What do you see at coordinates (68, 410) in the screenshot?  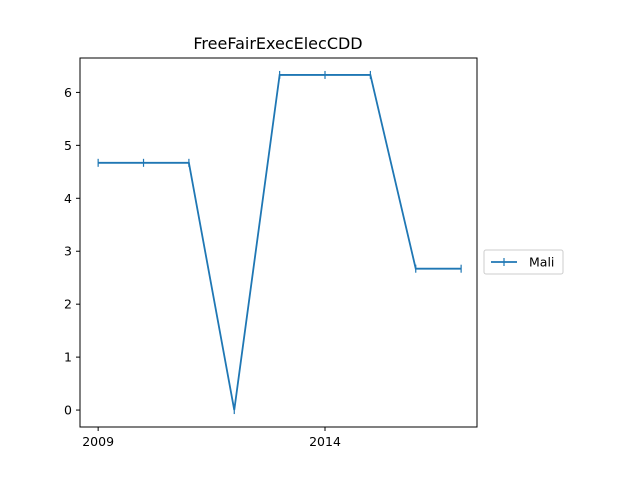 I see `y-tick-label: 0` at bounding box center [68, 410].